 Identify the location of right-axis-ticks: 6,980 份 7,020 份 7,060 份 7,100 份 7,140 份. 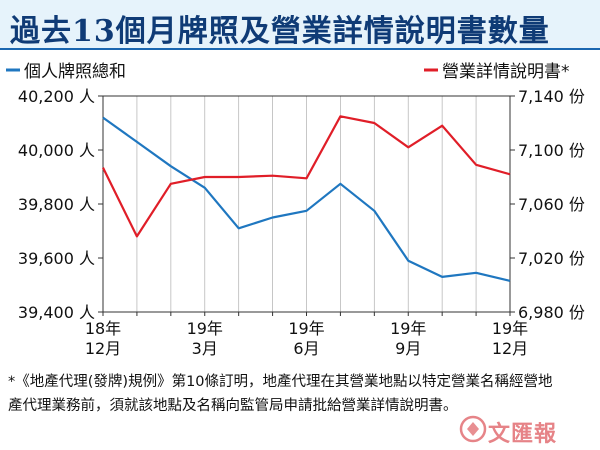
(547, 204).